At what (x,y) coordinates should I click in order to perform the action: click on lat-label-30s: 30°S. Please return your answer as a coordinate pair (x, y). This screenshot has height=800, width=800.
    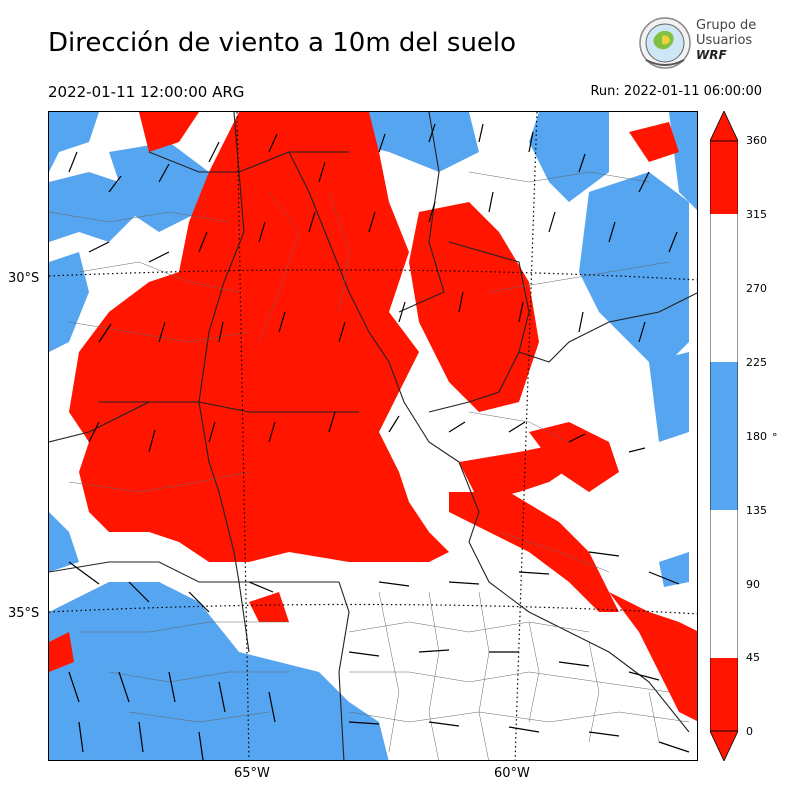
    Looking at the image, I should click on (24, 278).